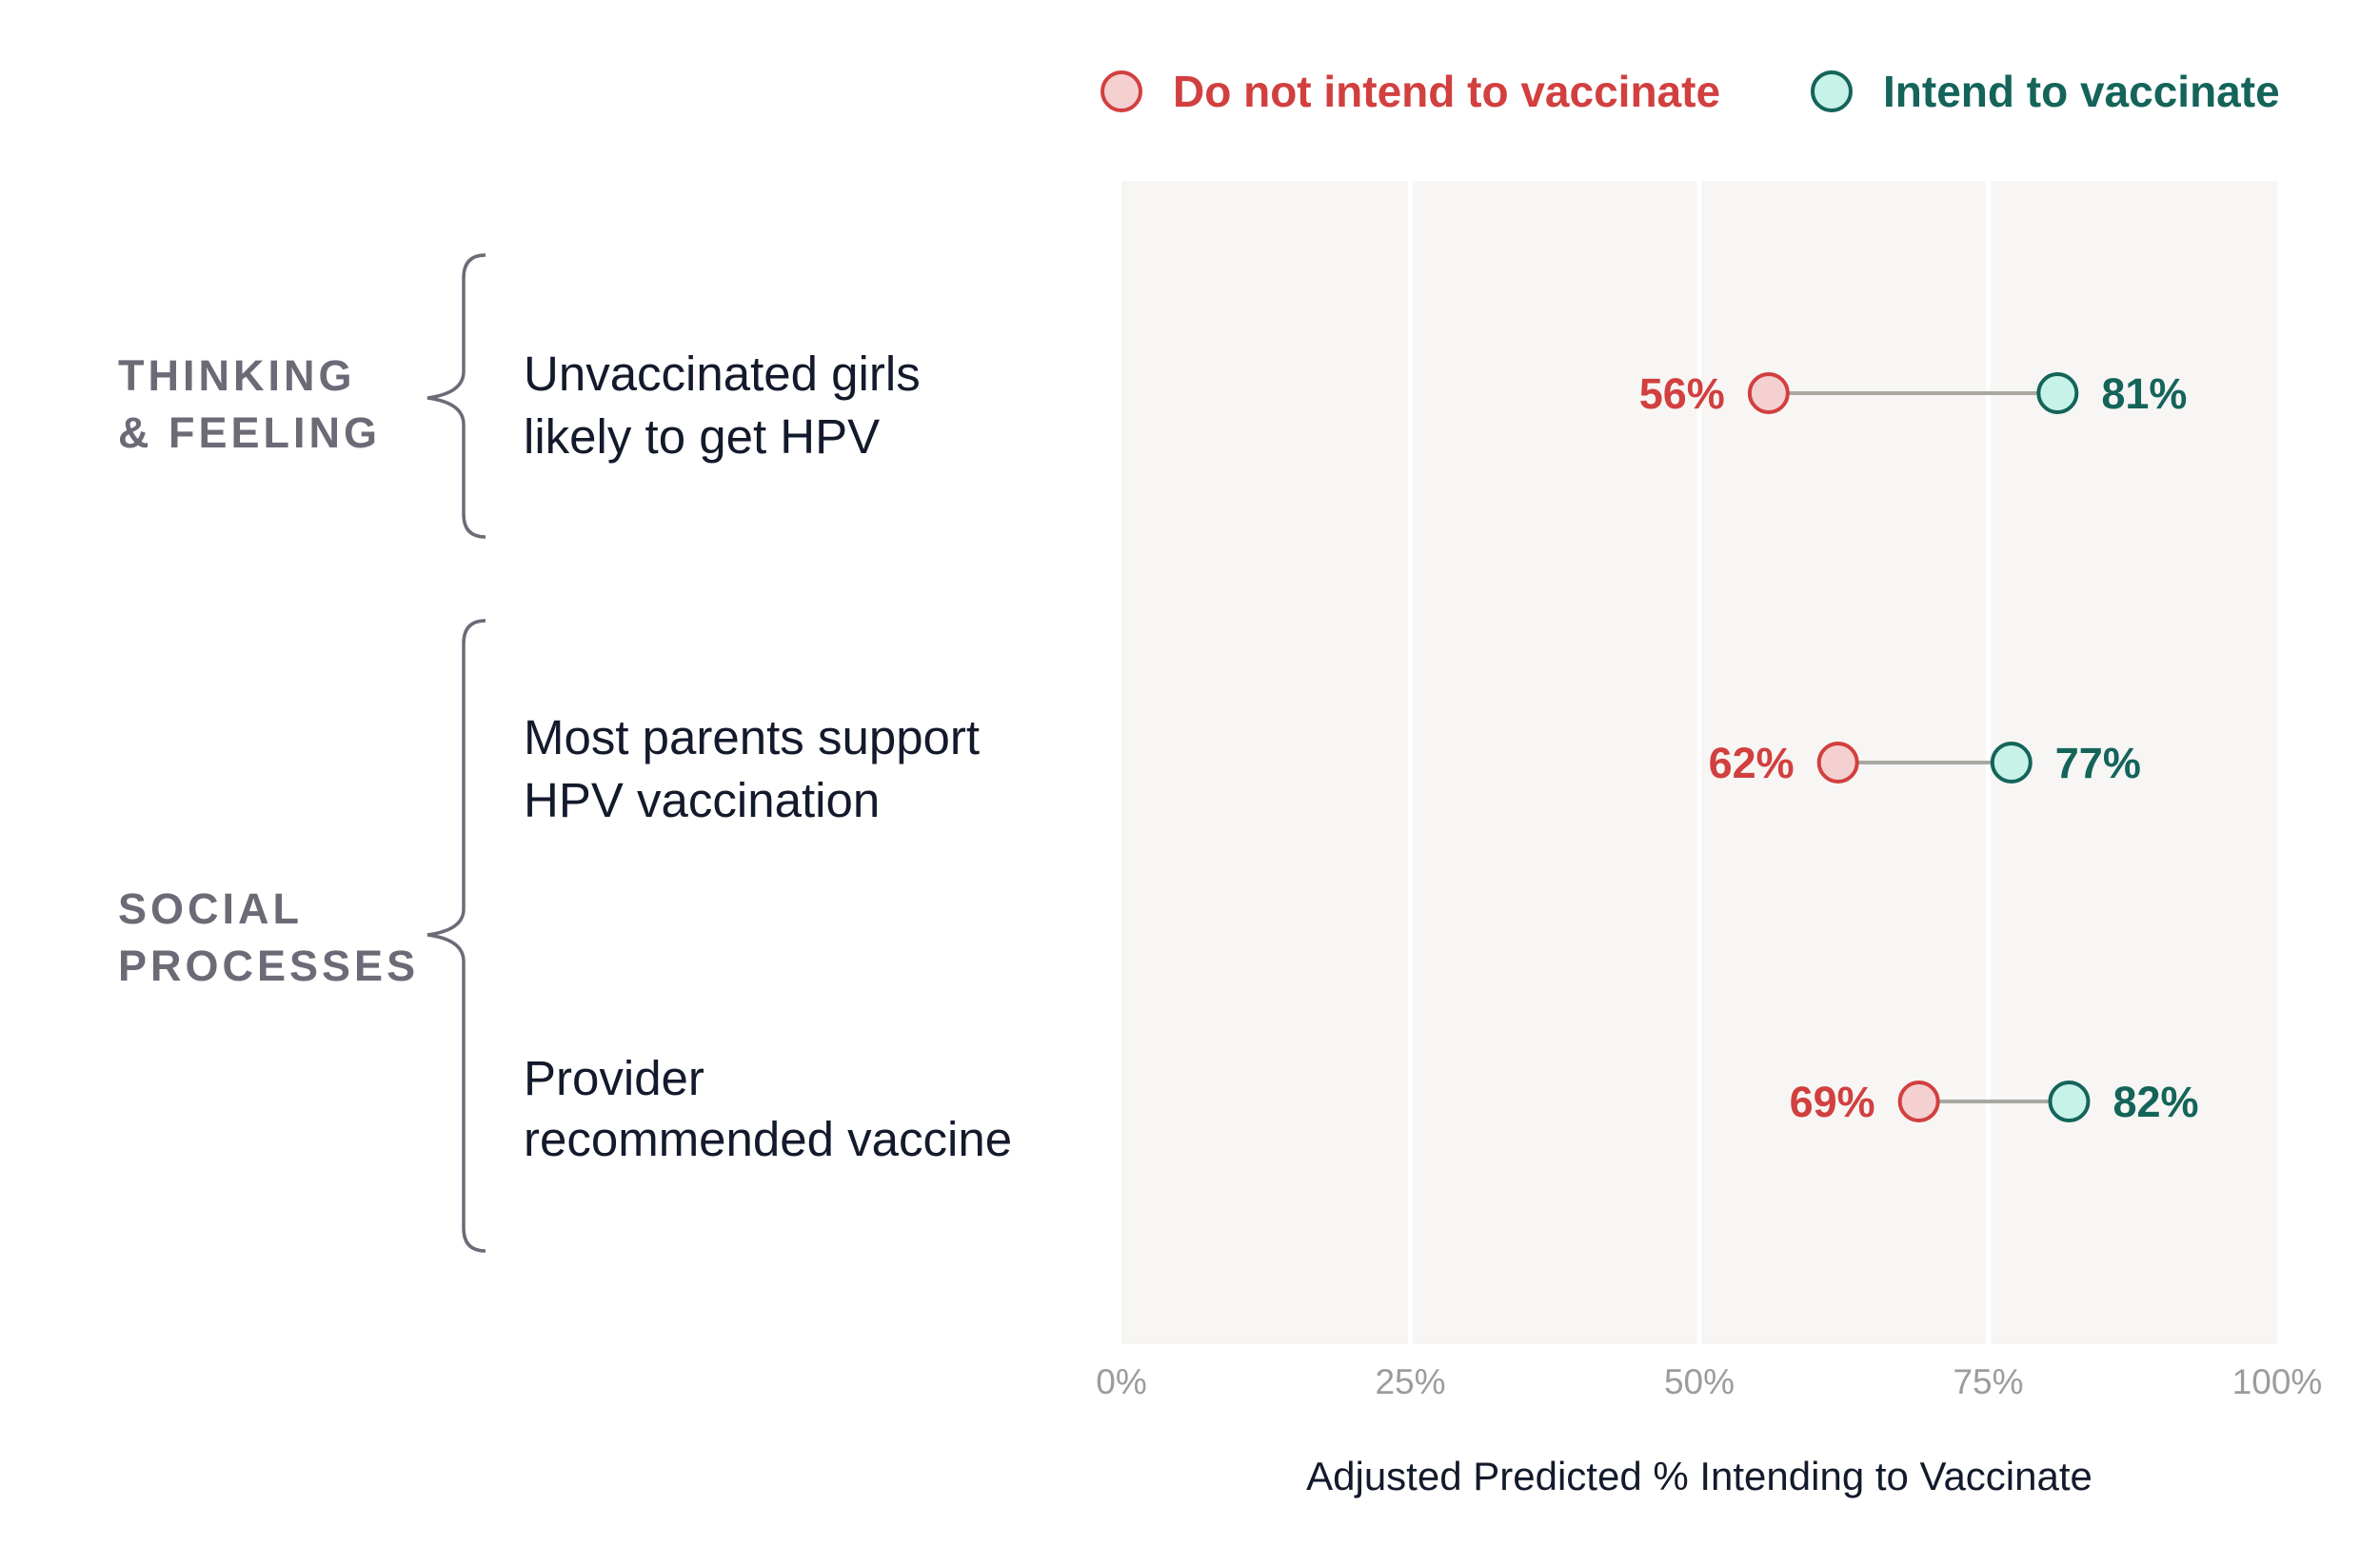  What do you see at coordinates (237, 375) in the screenshot?
I see `group-label-thinking-feeling-line1: THINKING` at bounding box center [237, 375].